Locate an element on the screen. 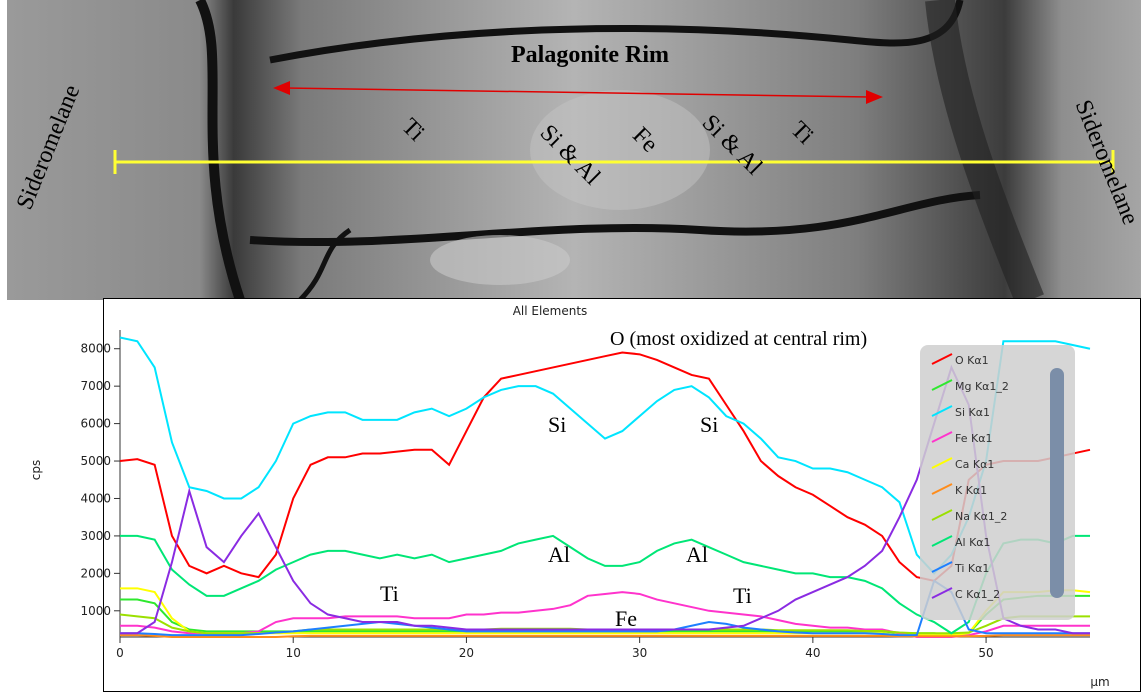 This screenshot has width=1141, height=692. y-tick-label: 7000 is located at coordinates (95, 386).